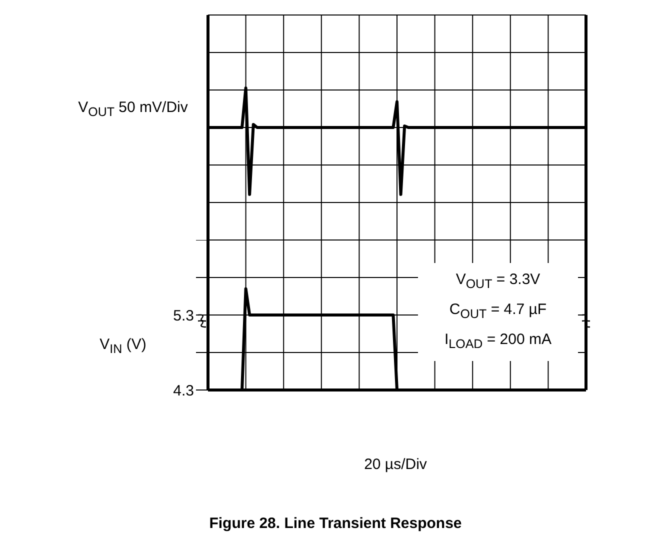  What do you see at coordinates (335, 523) in the screenshot?
I see `text: Figure 28. Line Transient Response` at bounding box center [335, 523].